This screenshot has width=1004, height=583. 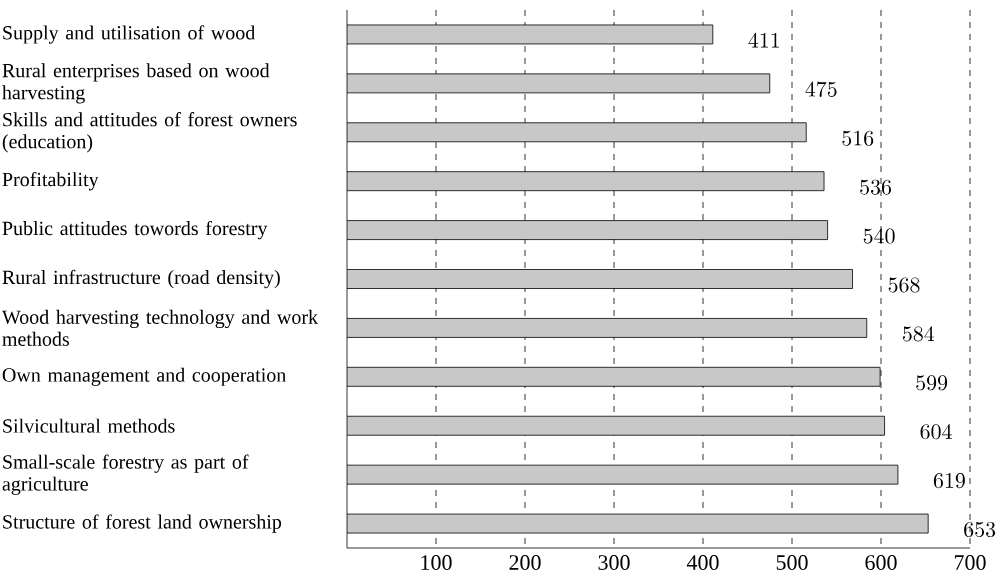 I want to click on data-label: 619, so click(x=949, y=481).